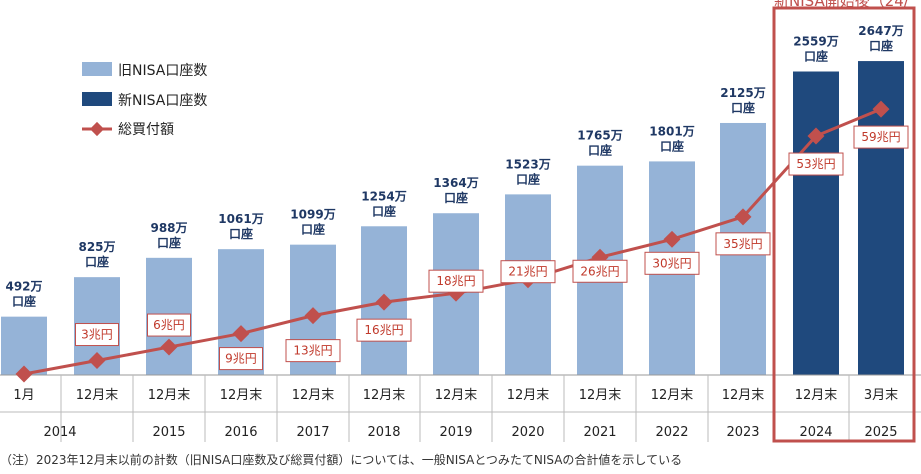  I want to click on bar-value-label: 1254万, so click(383, 196).